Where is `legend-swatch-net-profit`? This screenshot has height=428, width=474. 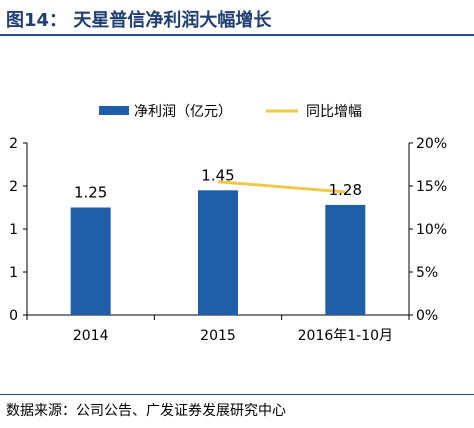
legend-swatch-net-profit is located at coordinates (114, 110).